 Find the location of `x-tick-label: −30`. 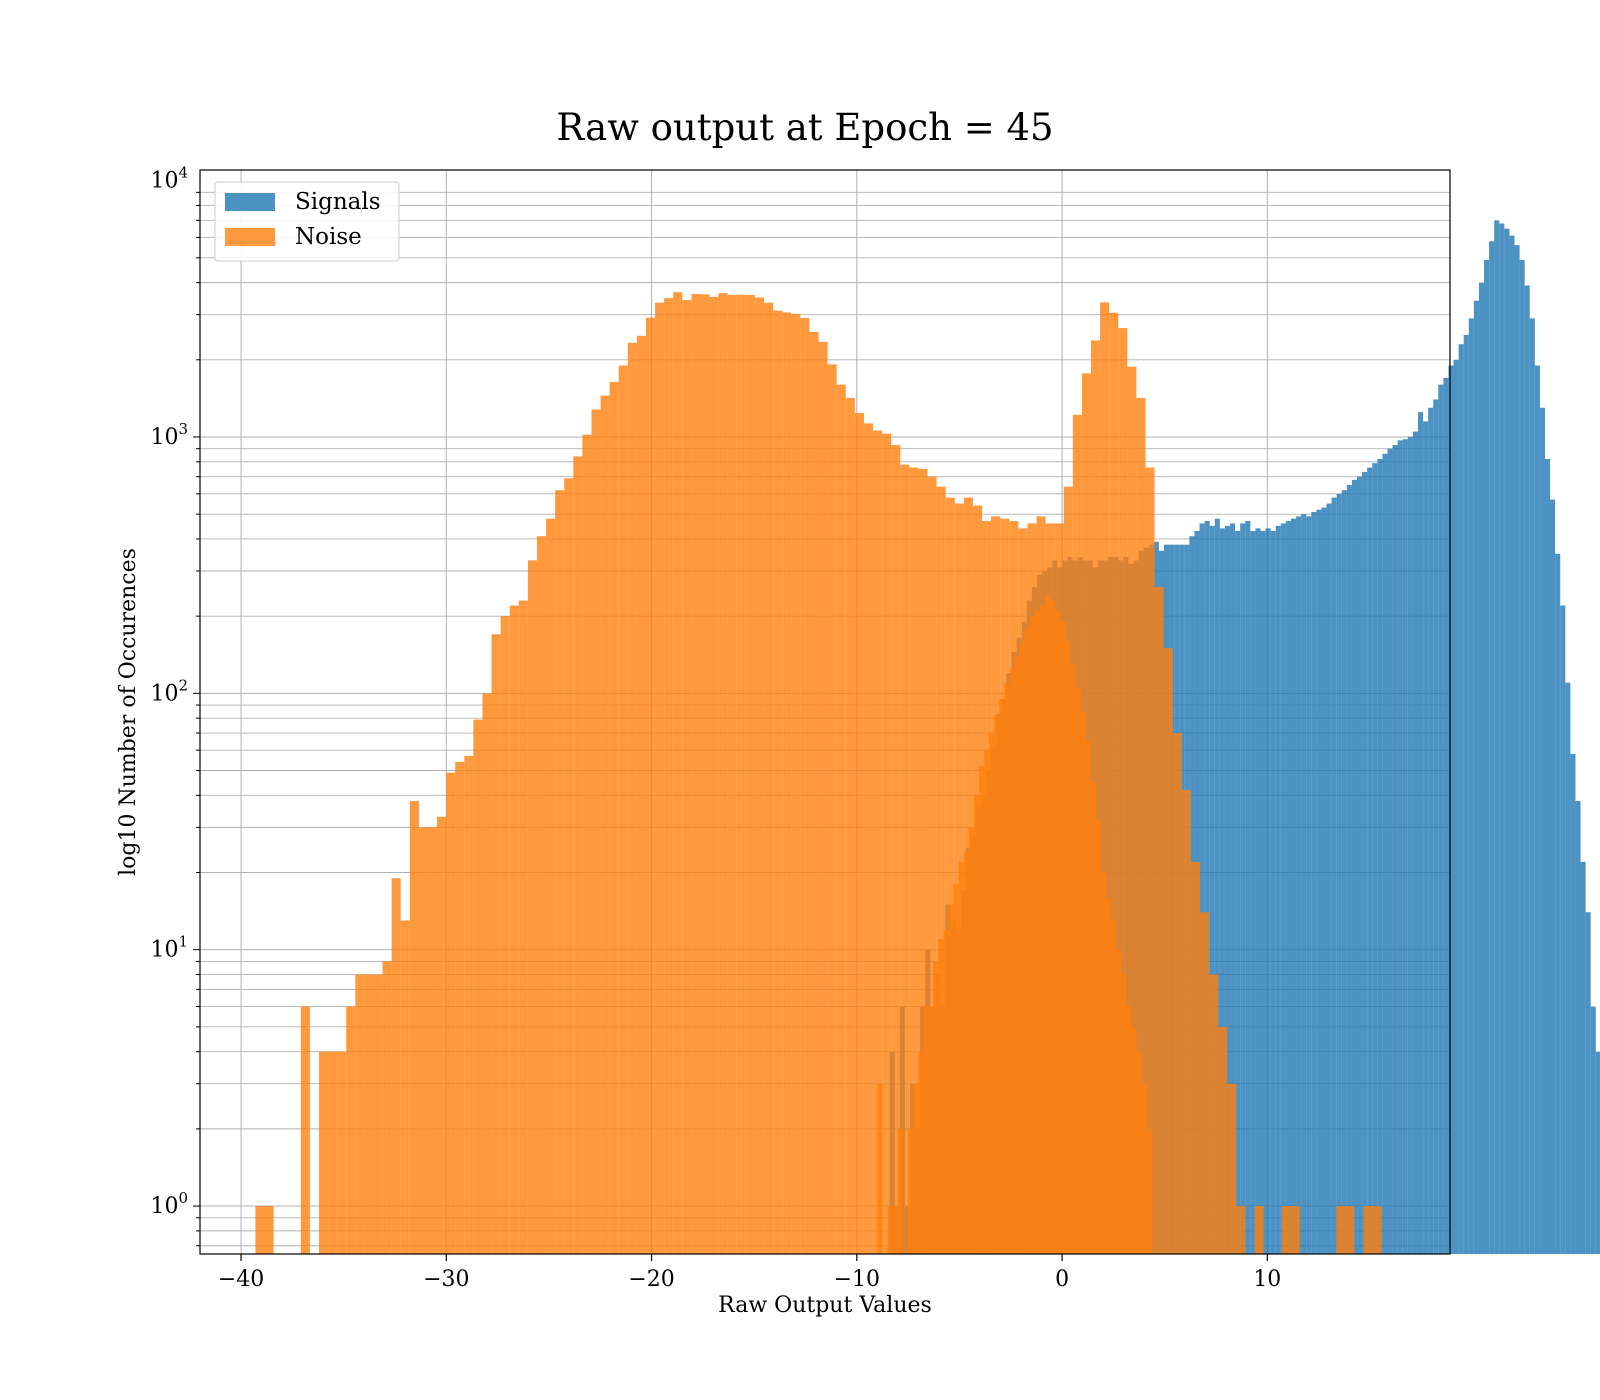

x-tick-label: −30 is located at coordinates (446, 1279).